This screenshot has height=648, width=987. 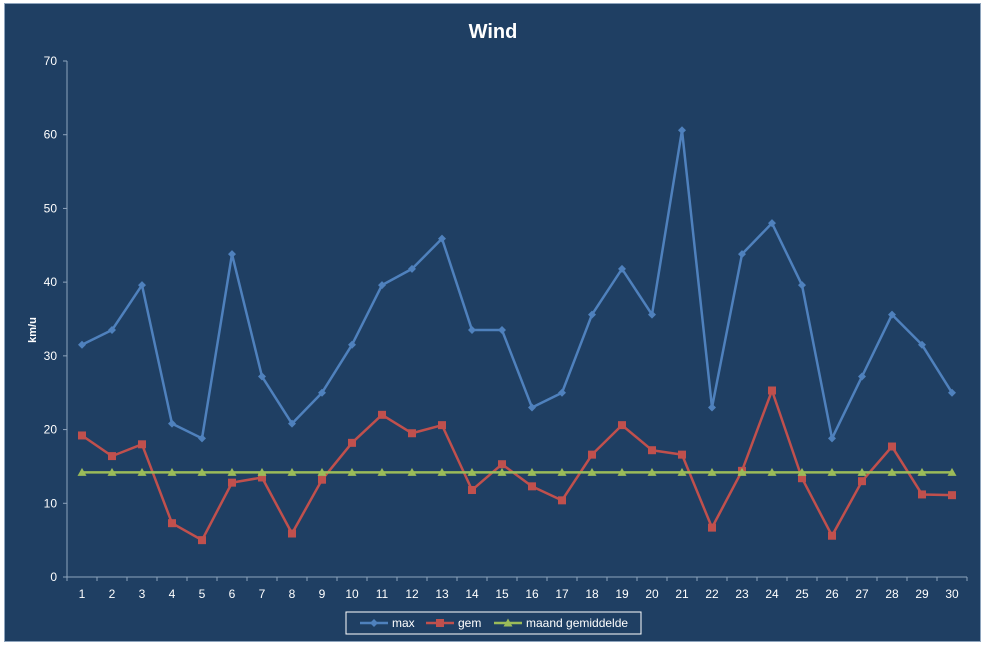 I want to click on y-tick-label: 50, so click(x=51, y=208).